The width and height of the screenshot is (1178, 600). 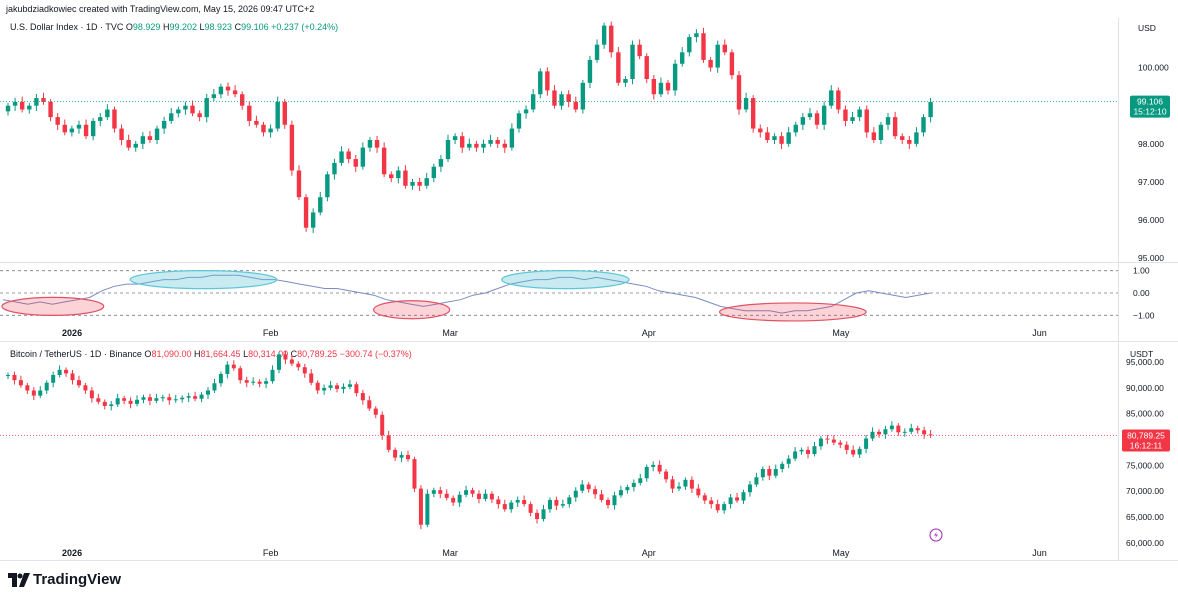 I want to click on btc-price-tick: 95,000.00, so click(x=1145, y=362).